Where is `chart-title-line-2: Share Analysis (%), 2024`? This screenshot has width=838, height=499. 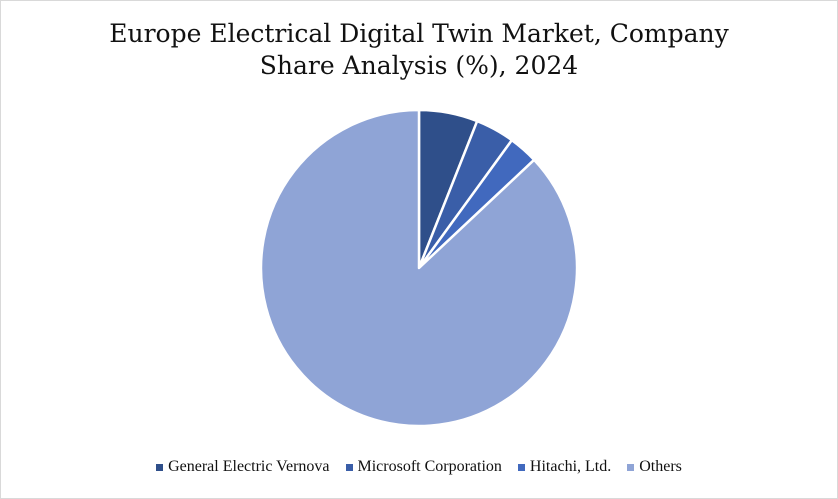 chart-title-line-2: Share Analysis (%), 2024 is located at coordinates (419, 65).